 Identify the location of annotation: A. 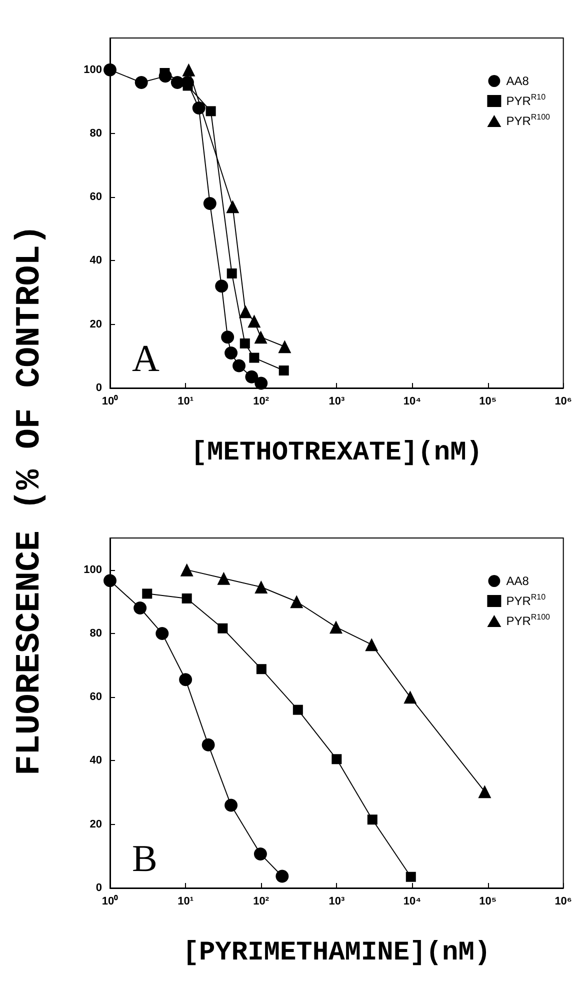
(146, 359).